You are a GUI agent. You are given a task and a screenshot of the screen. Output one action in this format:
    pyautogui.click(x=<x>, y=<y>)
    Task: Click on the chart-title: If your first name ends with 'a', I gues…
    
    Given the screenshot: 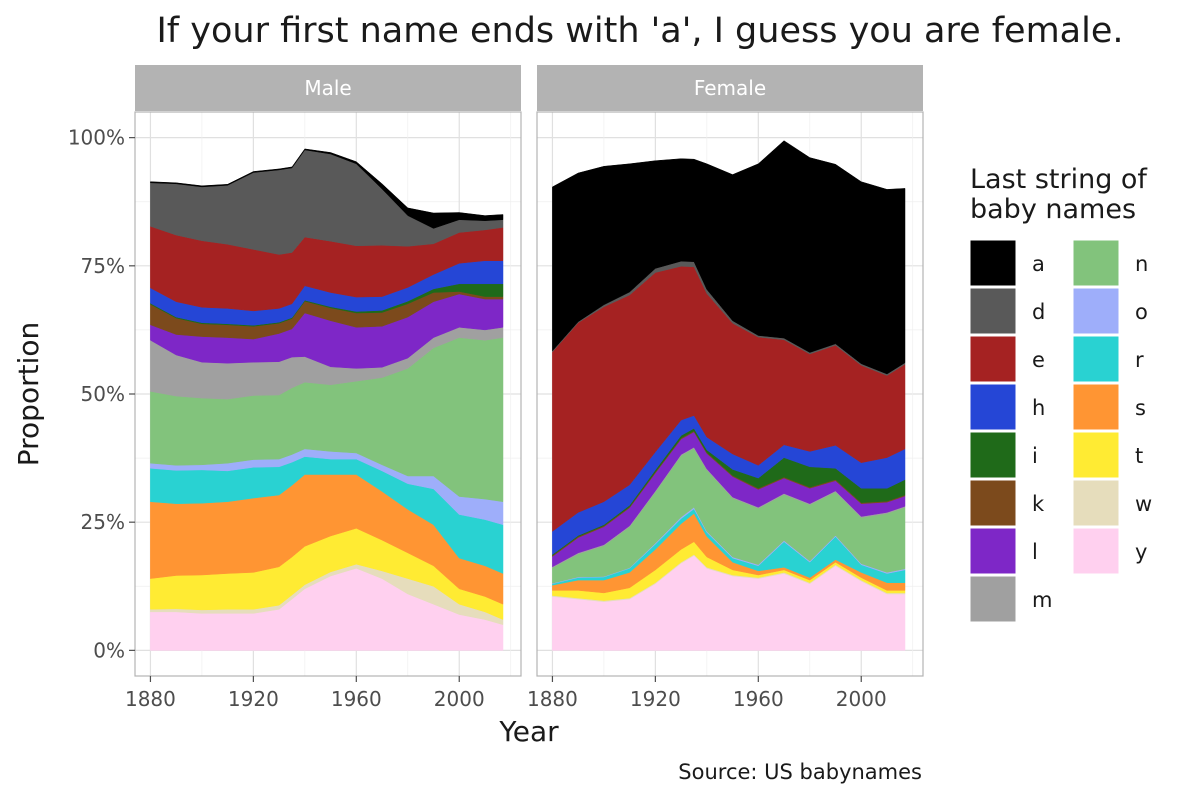 What is the action you would take?
    pyautogui.click(x=639, y=31)
    